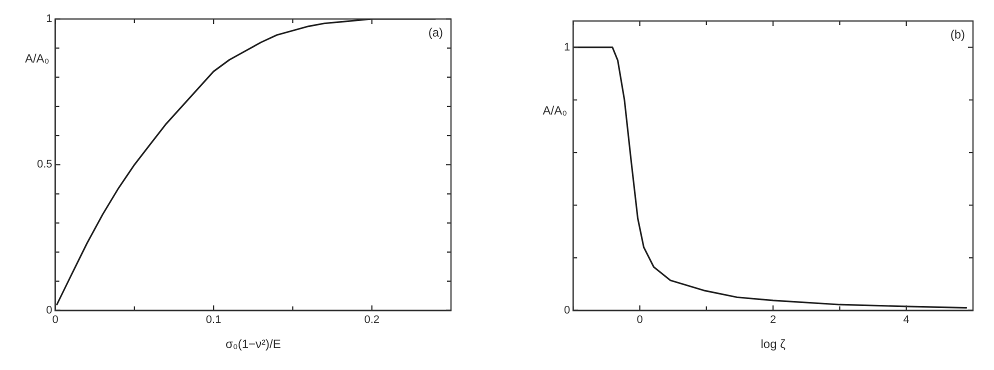  Describe the element at coordinates (214, 320) in the screenshot. I see `x-tick-label: 0.1` at that location.